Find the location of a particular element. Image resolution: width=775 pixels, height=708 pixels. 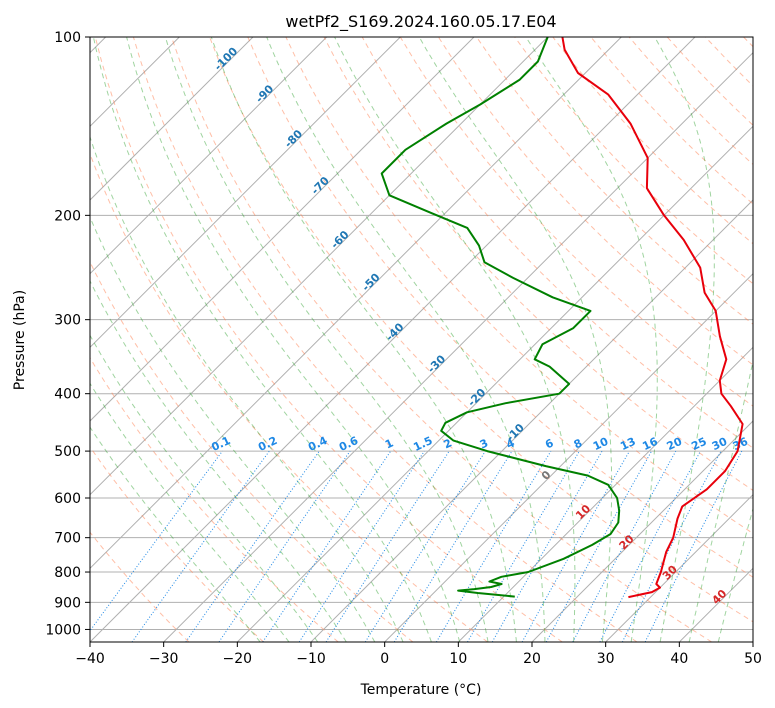

x-tick-label: 10 is located at coordinates (458, 659).